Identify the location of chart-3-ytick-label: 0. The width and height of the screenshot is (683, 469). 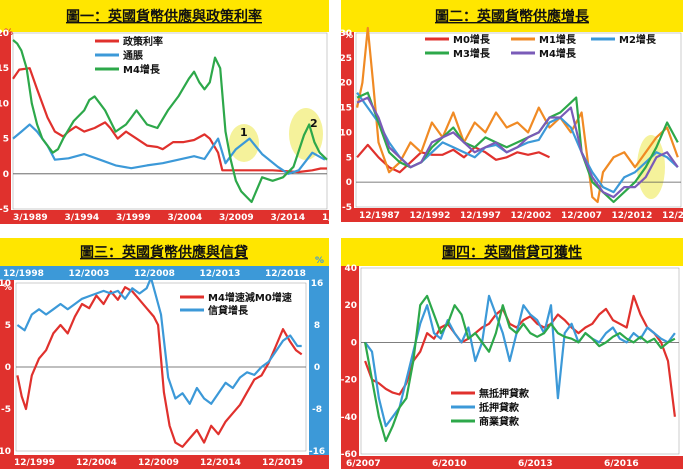
(8, 368).